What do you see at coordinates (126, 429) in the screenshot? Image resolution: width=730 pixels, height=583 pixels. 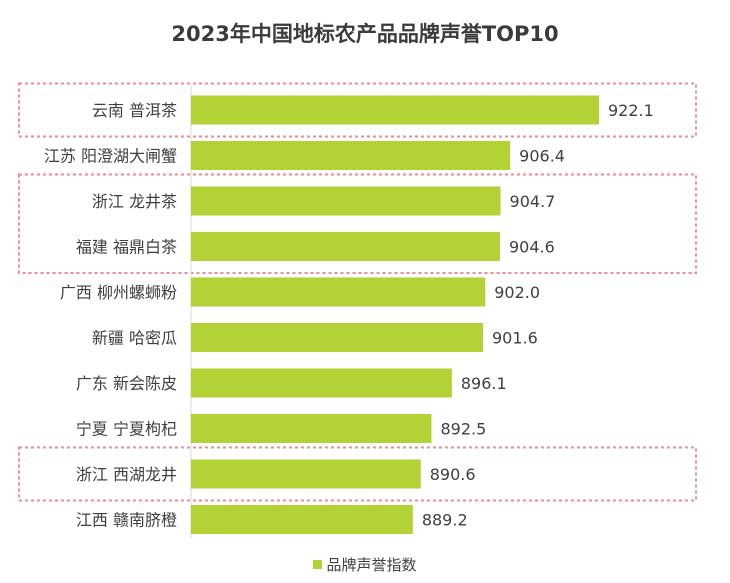 I see `category-label: 宁夏 宁夏枸杞` at bounding box center [126, 429].